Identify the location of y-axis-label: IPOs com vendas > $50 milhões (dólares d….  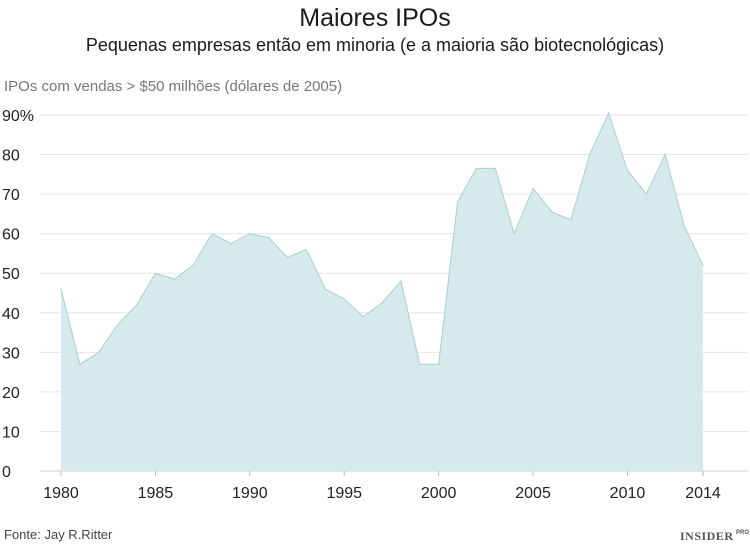
(173, 86).